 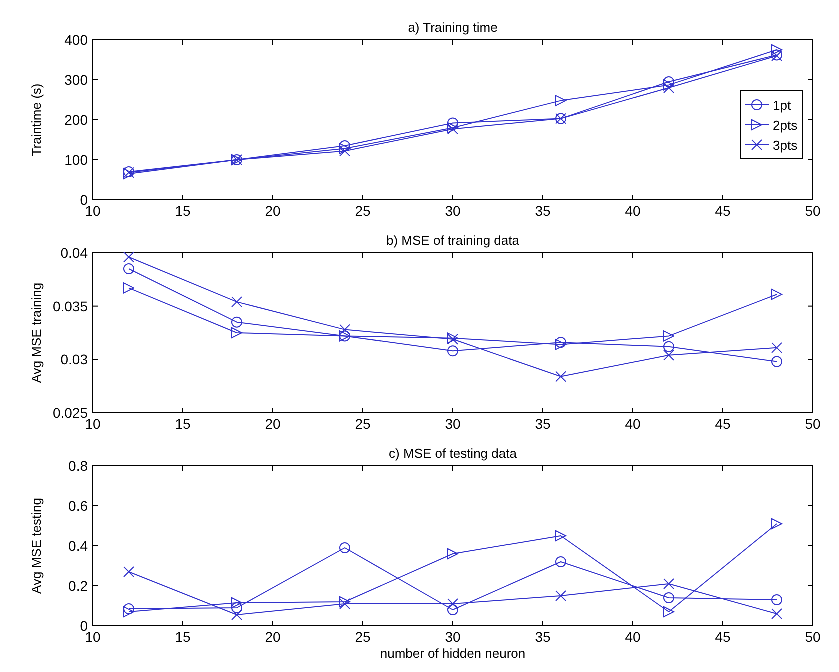 I want to click on y-tick-label: 0.6, so click(x=78, y=506).